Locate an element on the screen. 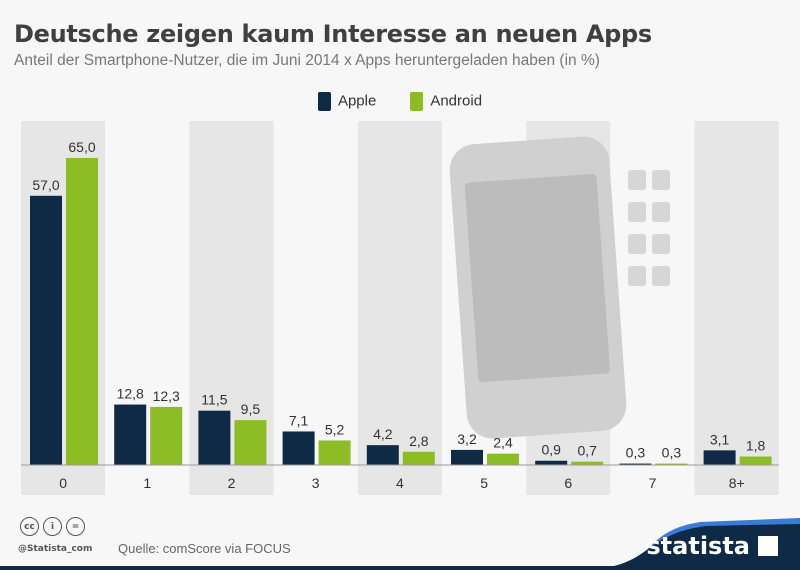 The width and height of the screenshot is (800, 570). category-label: 6 is located at coordinates (568, 483).